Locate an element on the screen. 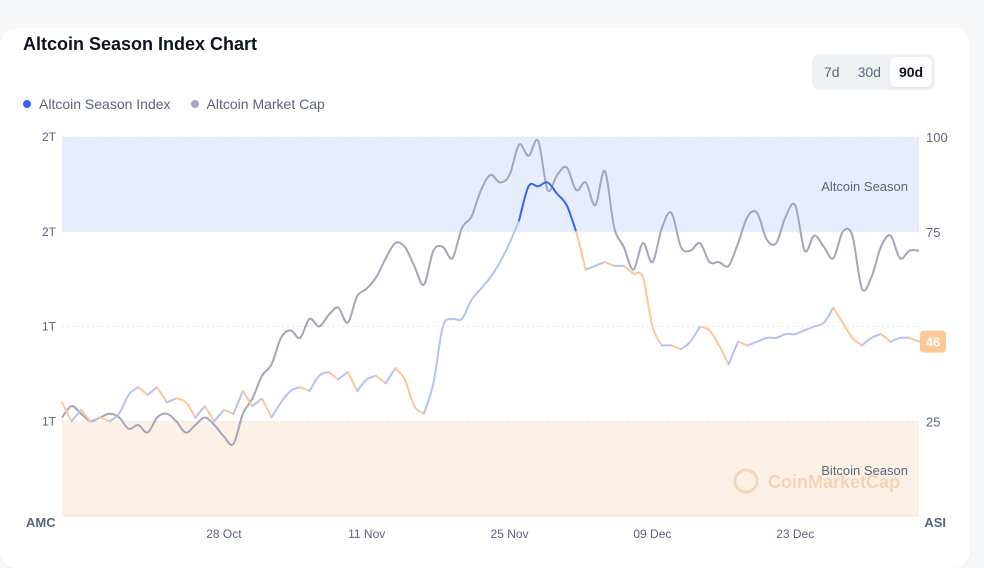  legend-item-altcoin-season-index: Altcoin Season Index is located at coordinates (97, 104).